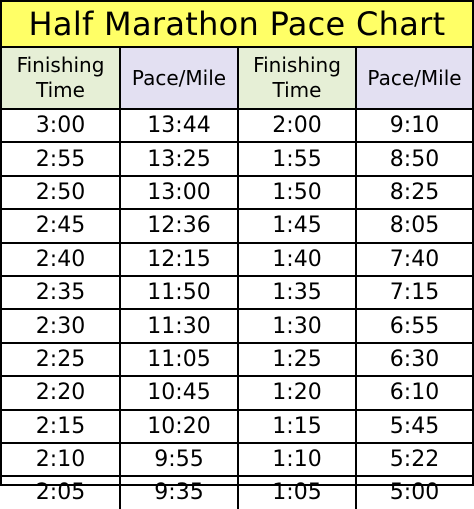 The image size is (474, 509). I want to click on finishing-time-cell: 2:35, so click(61, 292).